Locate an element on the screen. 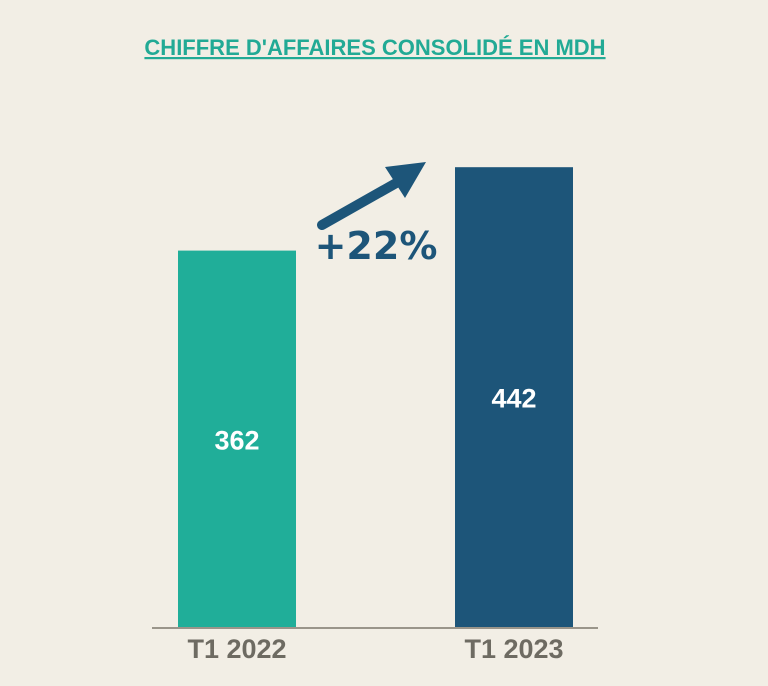 The image size is (768, 686). x-tick-label: T1 2023 is located at coordinates (513, 649).